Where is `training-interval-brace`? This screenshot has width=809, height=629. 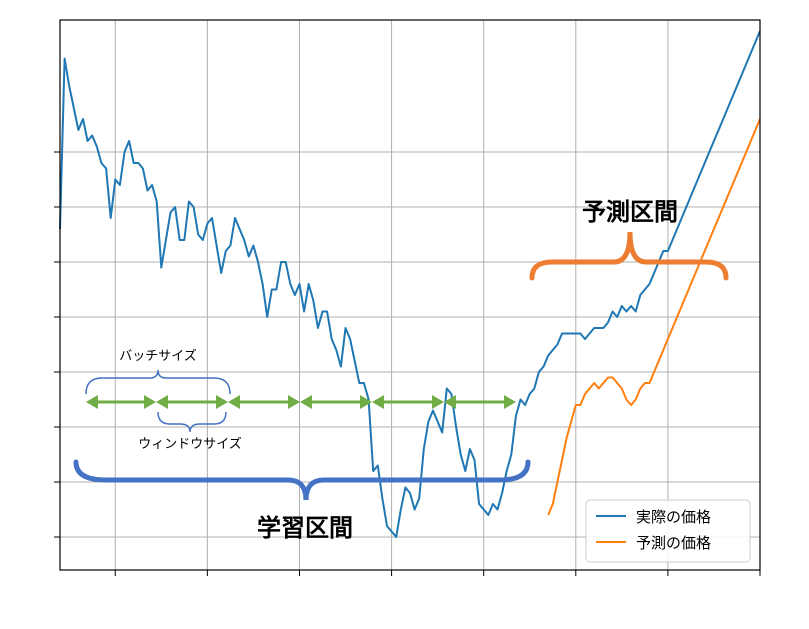
training-interval-brace is located at coordinates (302, 480).